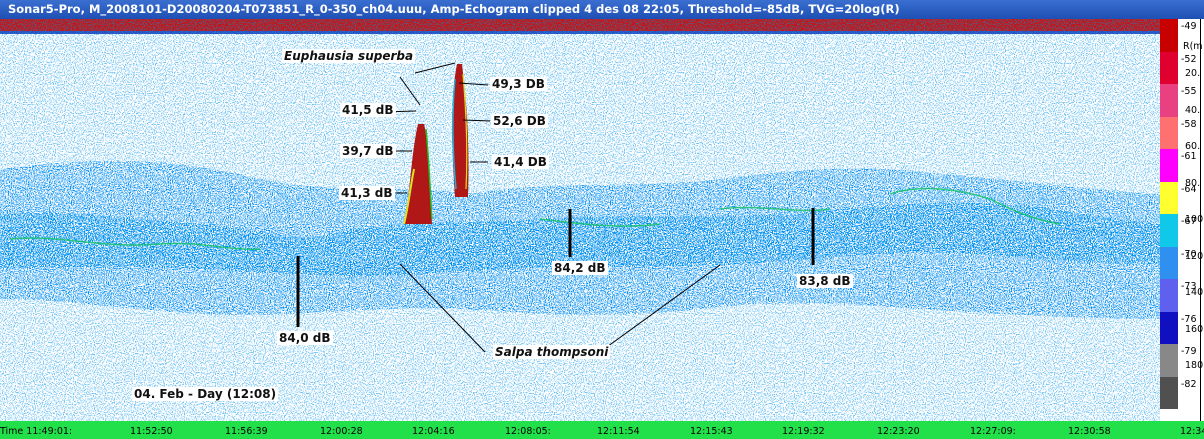  Describe the element at coordinates (825, 281) in the screenshot. I see `label-db-83-8: 83,8 dB` at that location.